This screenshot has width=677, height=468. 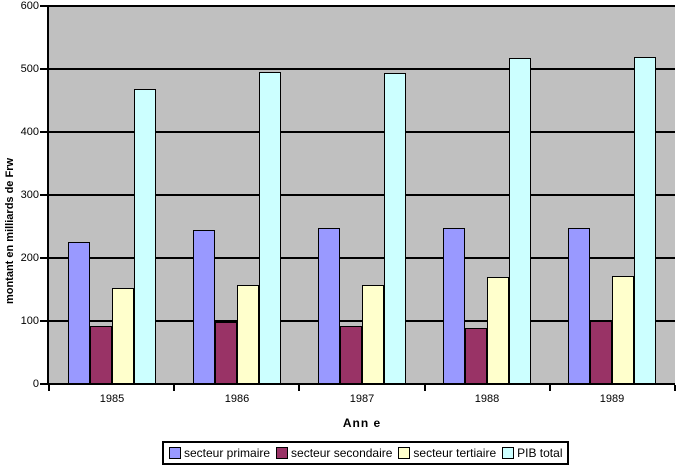 What do you see at coordinates (227, 453) in the screenshot?
I see `legend-label: secteur primaire` at bounding box center [227, 453].